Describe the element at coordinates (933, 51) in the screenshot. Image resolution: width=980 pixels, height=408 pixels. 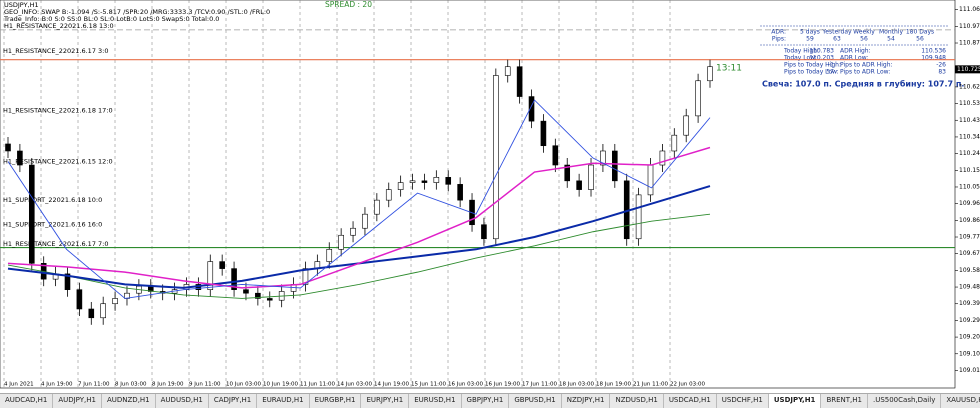
I see `adr-cell: 110.536` at that location.